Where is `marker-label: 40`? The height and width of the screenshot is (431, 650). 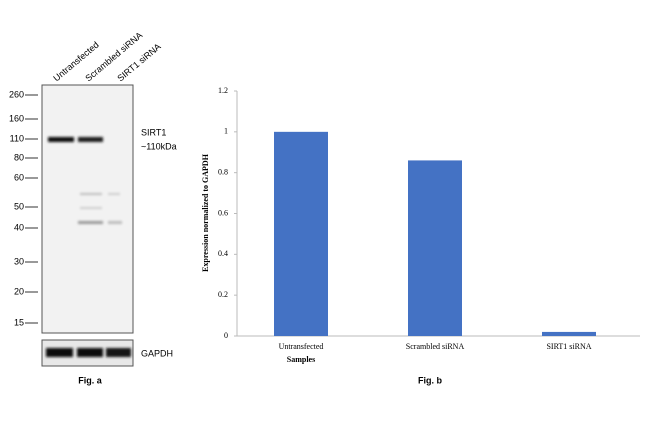 marker-label: 40 is located at coordinates (19, 227).